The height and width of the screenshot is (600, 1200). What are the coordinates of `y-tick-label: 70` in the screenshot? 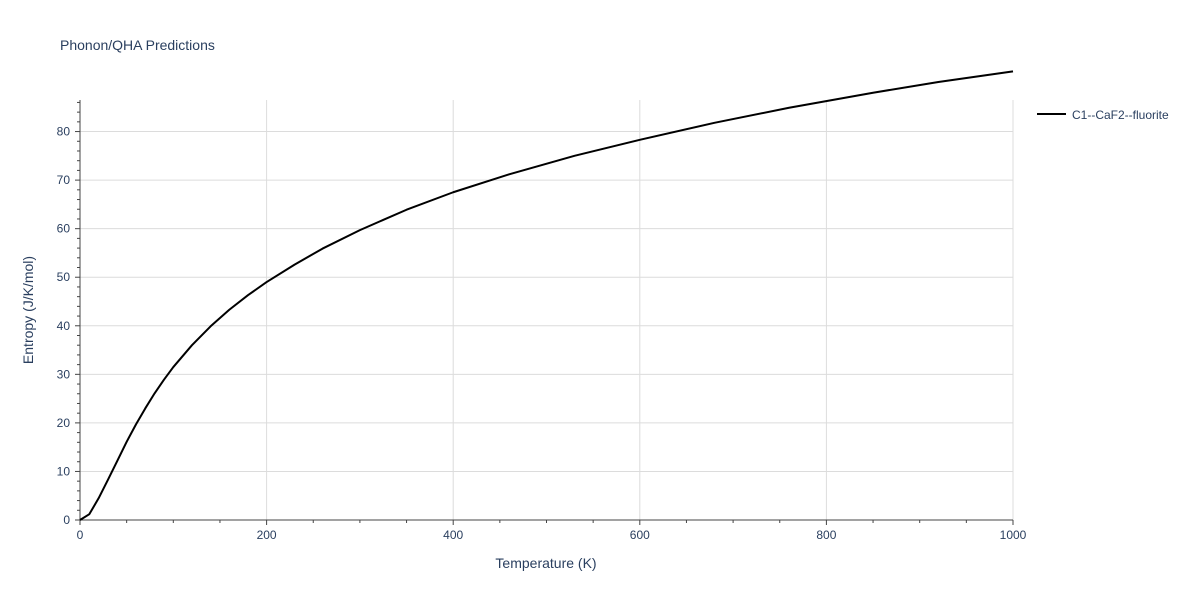 It's located at (64, 180).